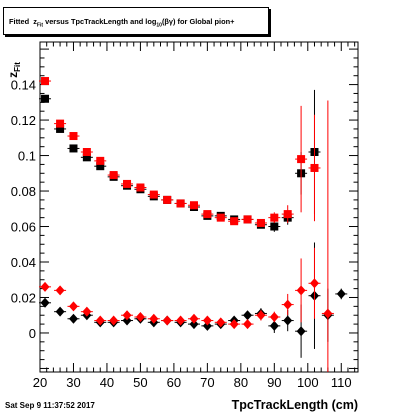  What do you see at coordinates (27, 156) in the screenshot?
I see `y-tick-label: 0.1` at bounding box center [27, 156].